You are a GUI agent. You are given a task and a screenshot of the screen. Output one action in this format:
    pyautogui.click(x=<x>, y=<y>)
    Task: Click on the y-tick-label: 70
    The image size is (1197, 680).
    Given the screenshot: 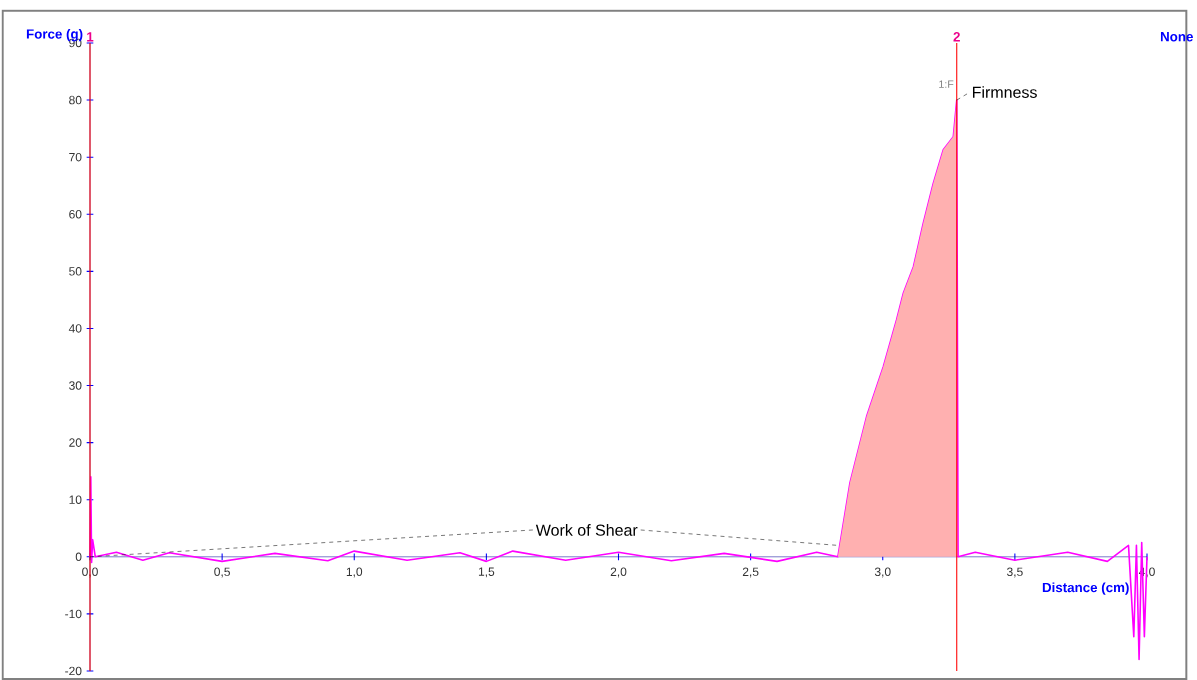 What is the action you would take?
    pyautogui.click(x=75, y=157)
    